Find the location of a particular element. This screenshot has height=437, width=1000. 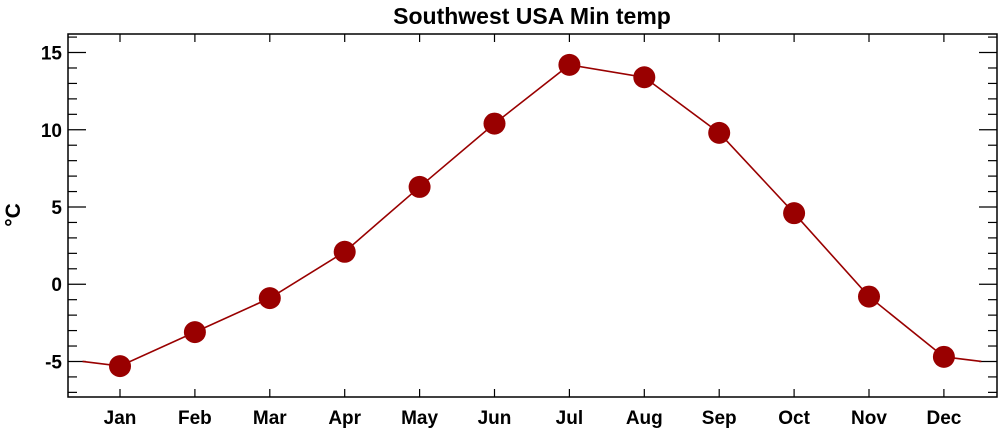

data-point-feb is located at coordinates (194, 332).